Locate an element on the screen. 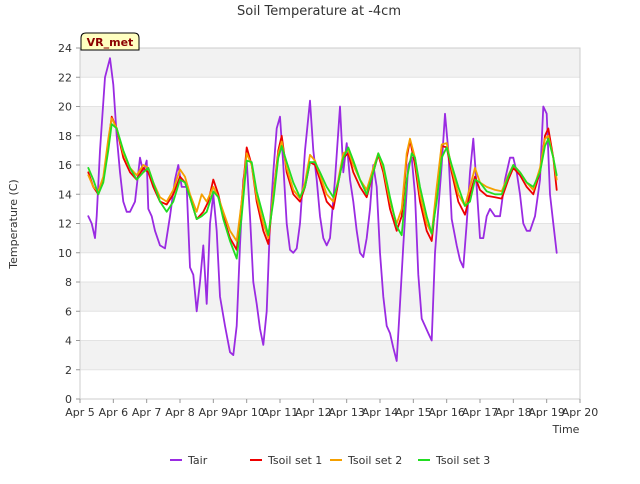 This screenshot has height=484, width=640. x-tick-label: Apr 11 is located at coordinates (280, 412).